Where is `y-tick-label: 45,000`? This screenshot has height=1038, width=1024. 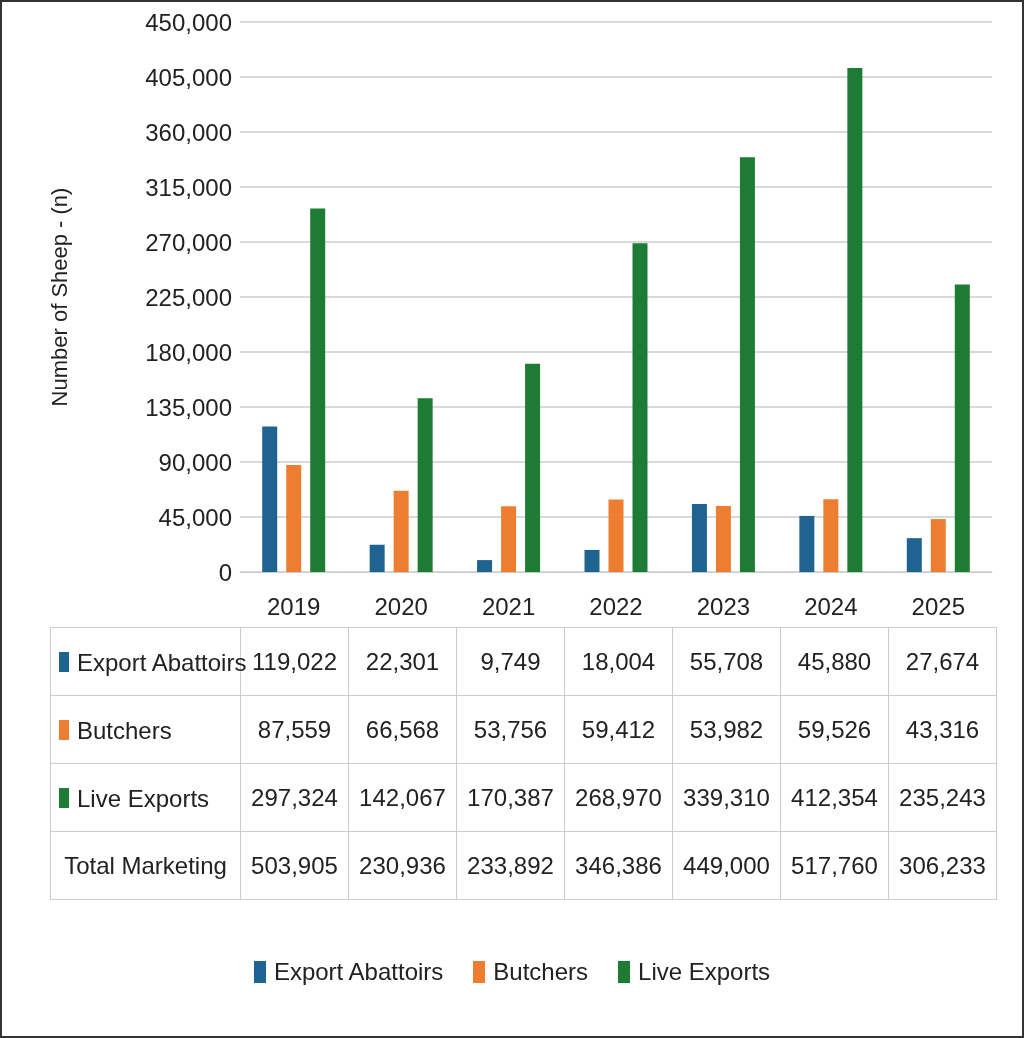
y-tick-label: 45,000 is located at coordinates (195, 517).